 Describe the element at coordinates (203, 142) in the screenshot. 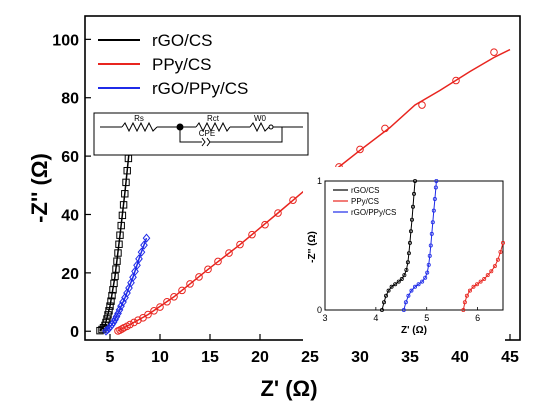

I see `cpe-element-left` at that location.